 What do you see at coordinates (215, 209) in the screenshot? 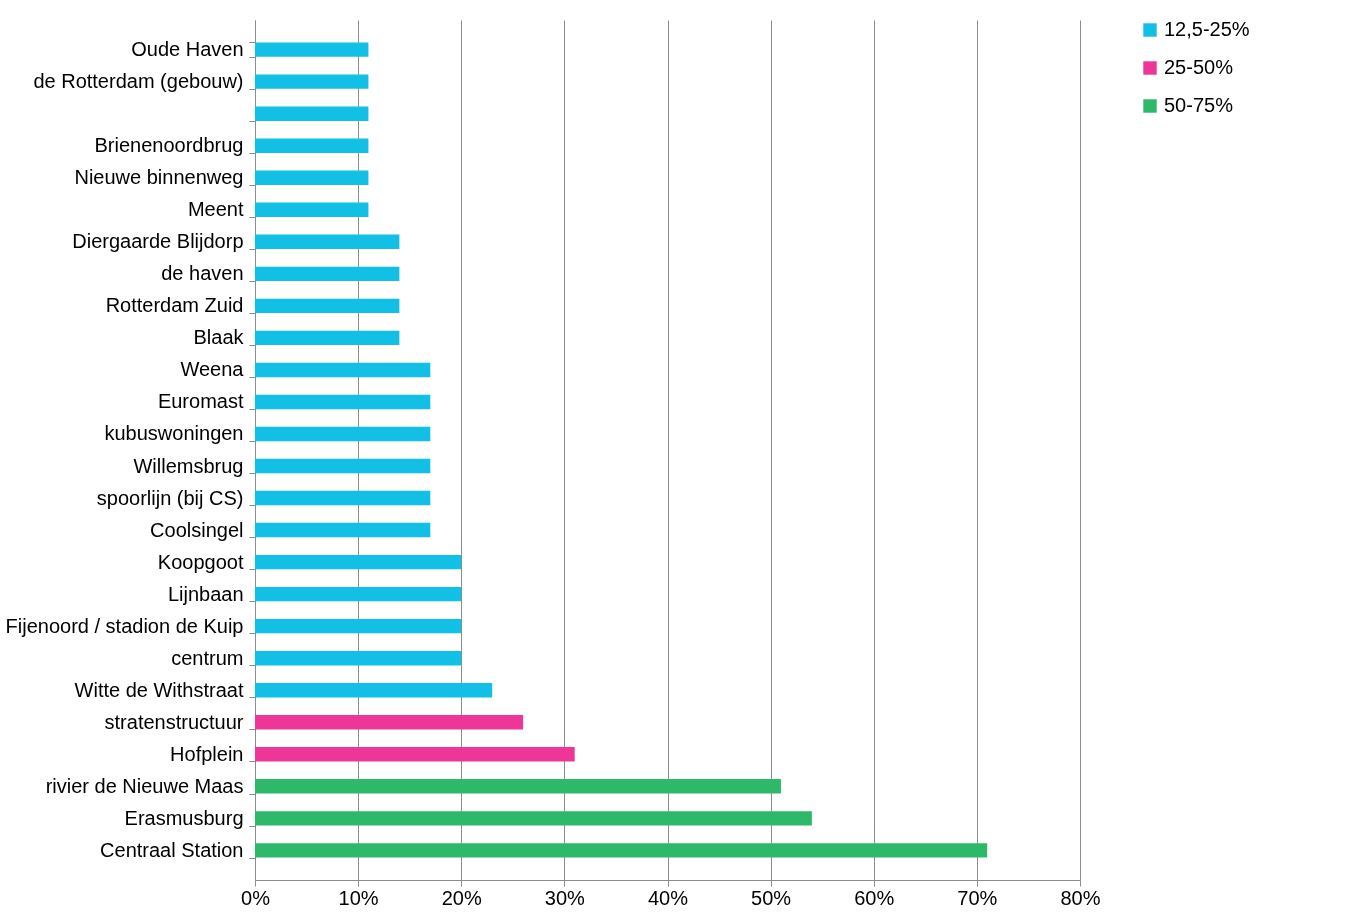
I see `y-tick-label: Meent` at bounding box center [215, 209].